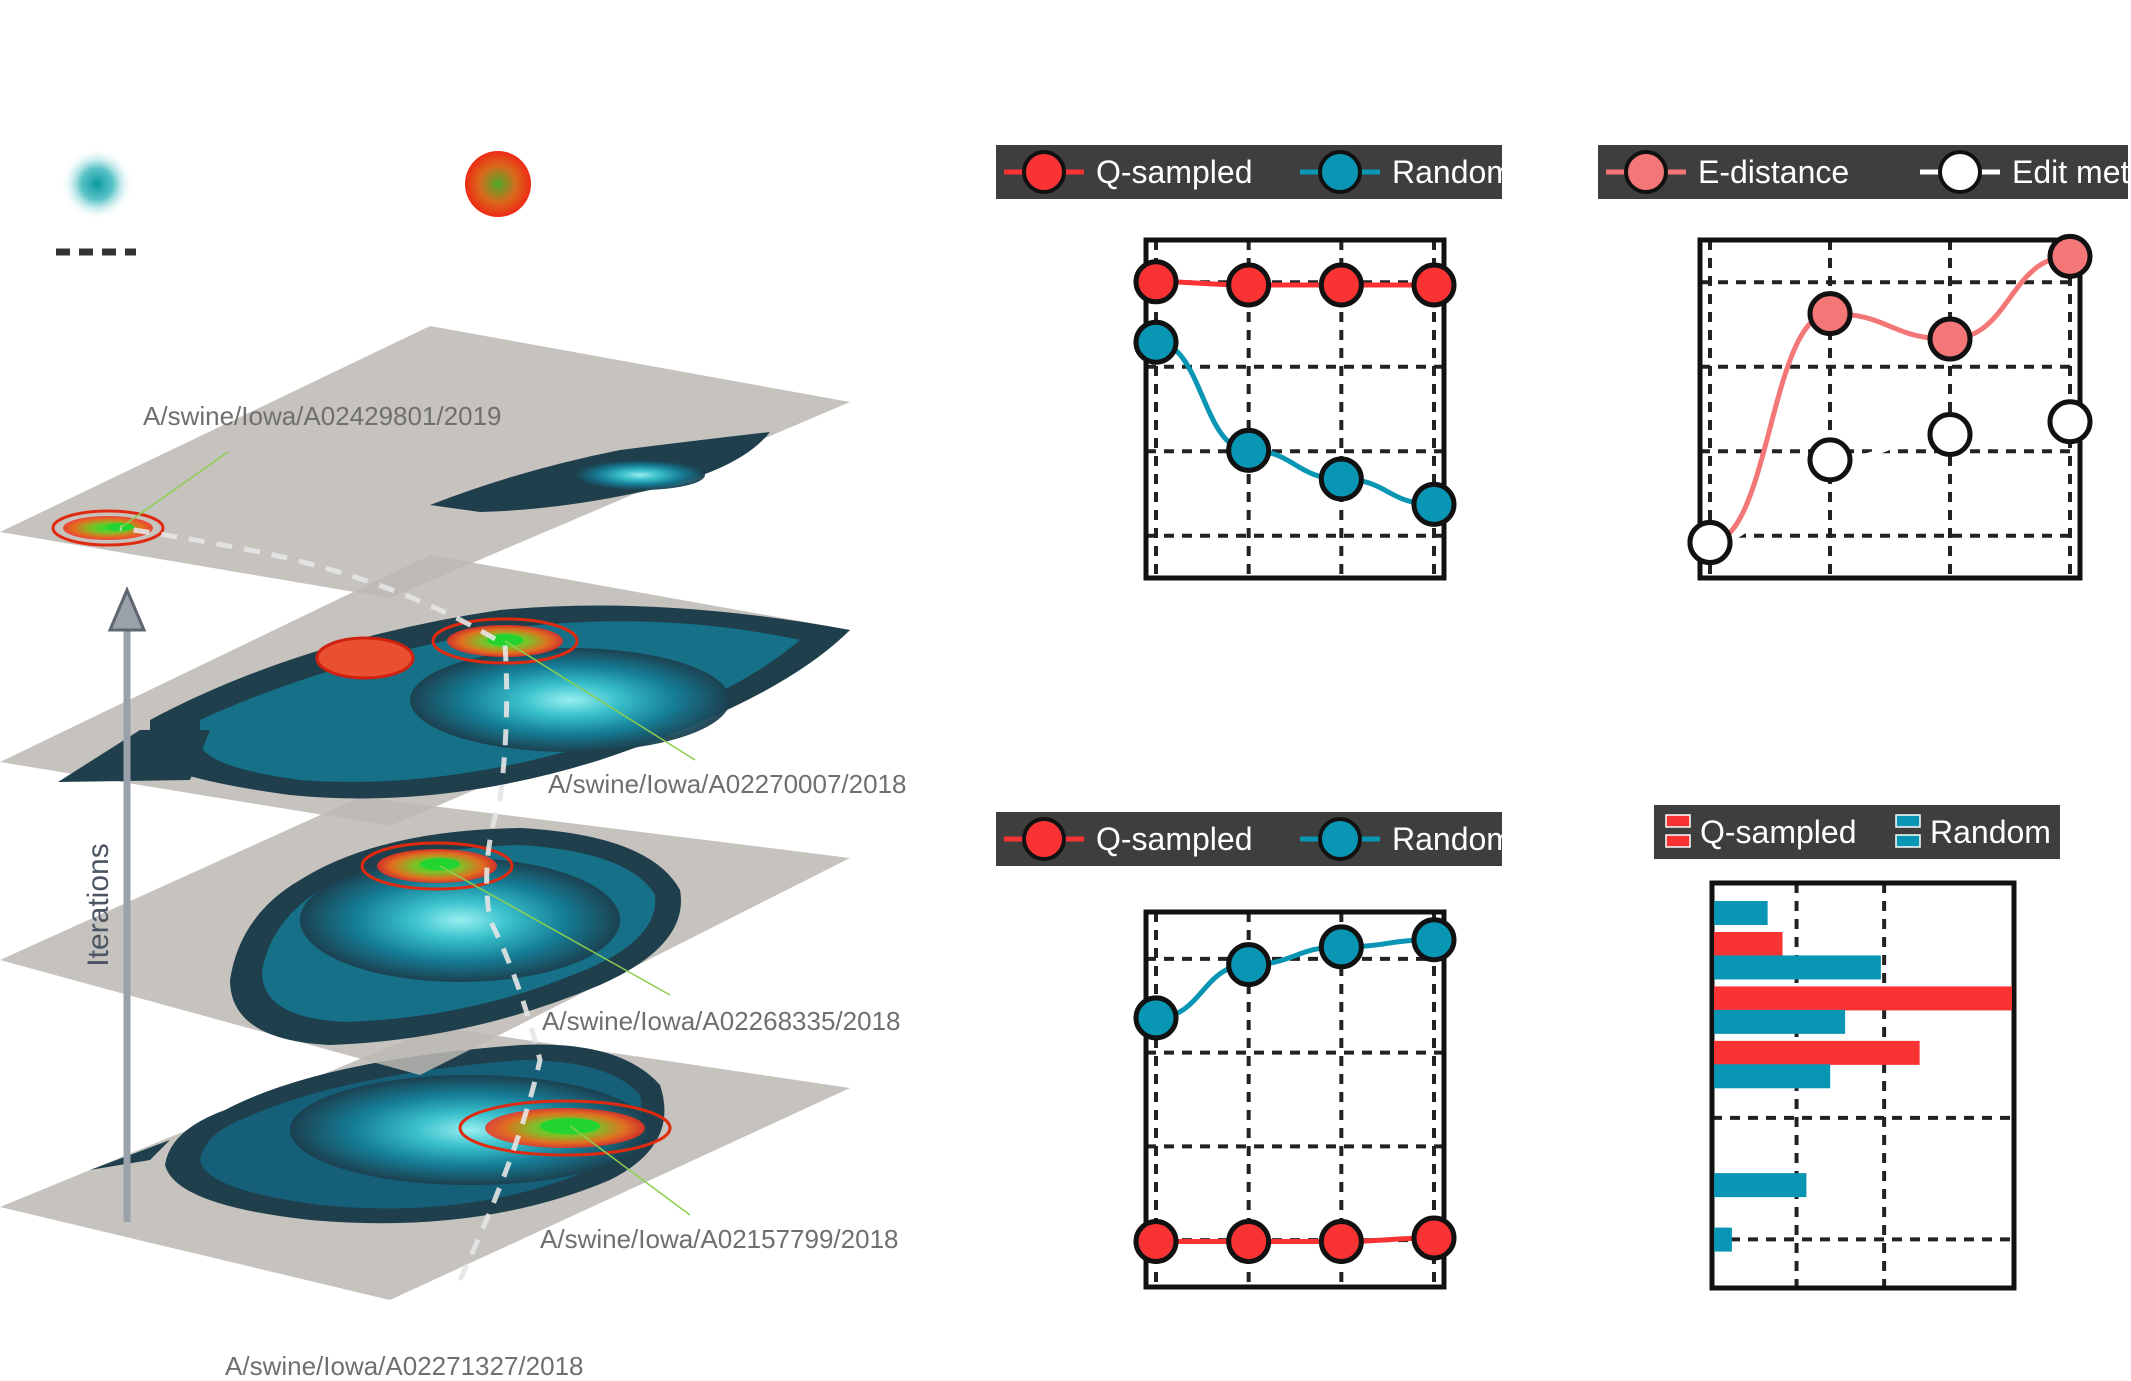 The width and height of the screenshot is (2131, 1381). I want to click on legend-swatch-0-b, so click(1678, 841).